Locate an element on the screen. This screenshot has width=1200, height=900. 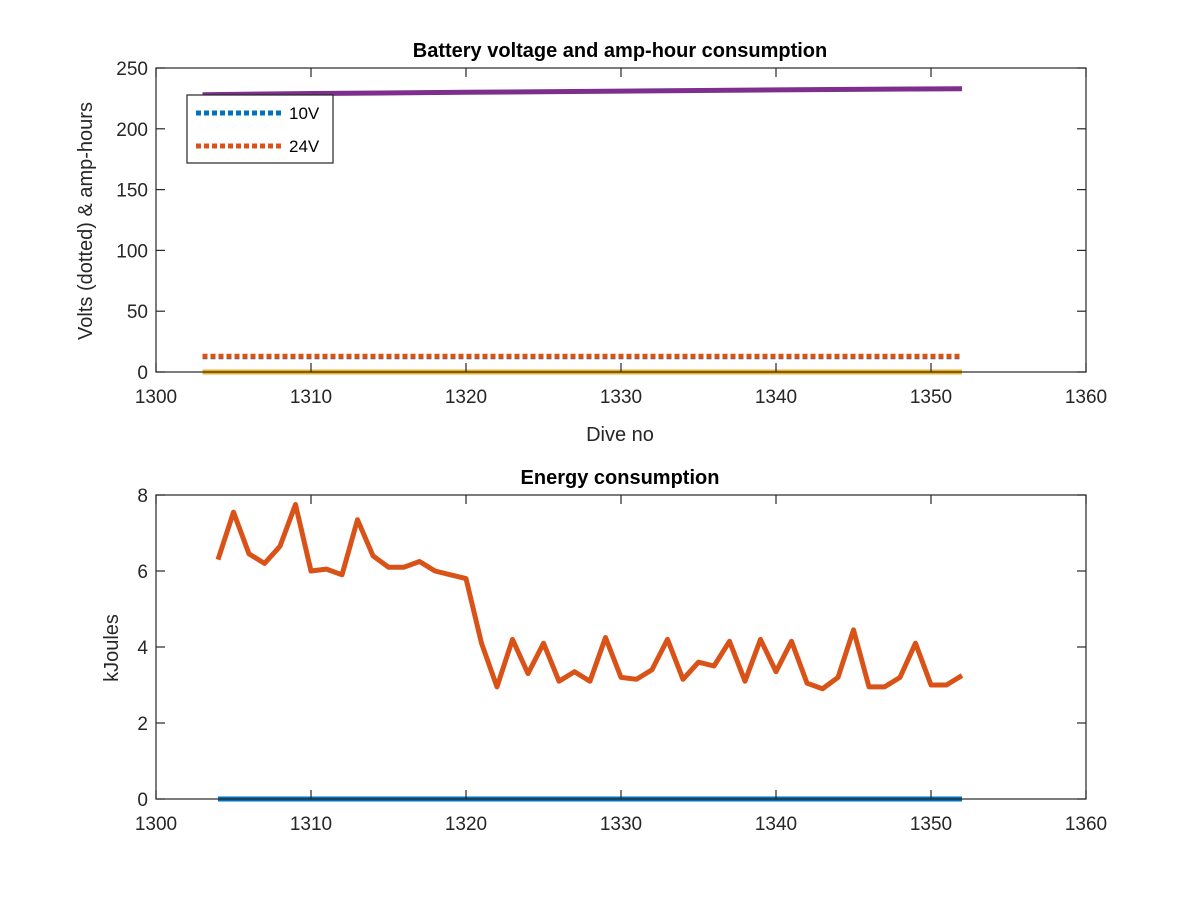
legend: 10V 24V is located at coordinates (260, 129).